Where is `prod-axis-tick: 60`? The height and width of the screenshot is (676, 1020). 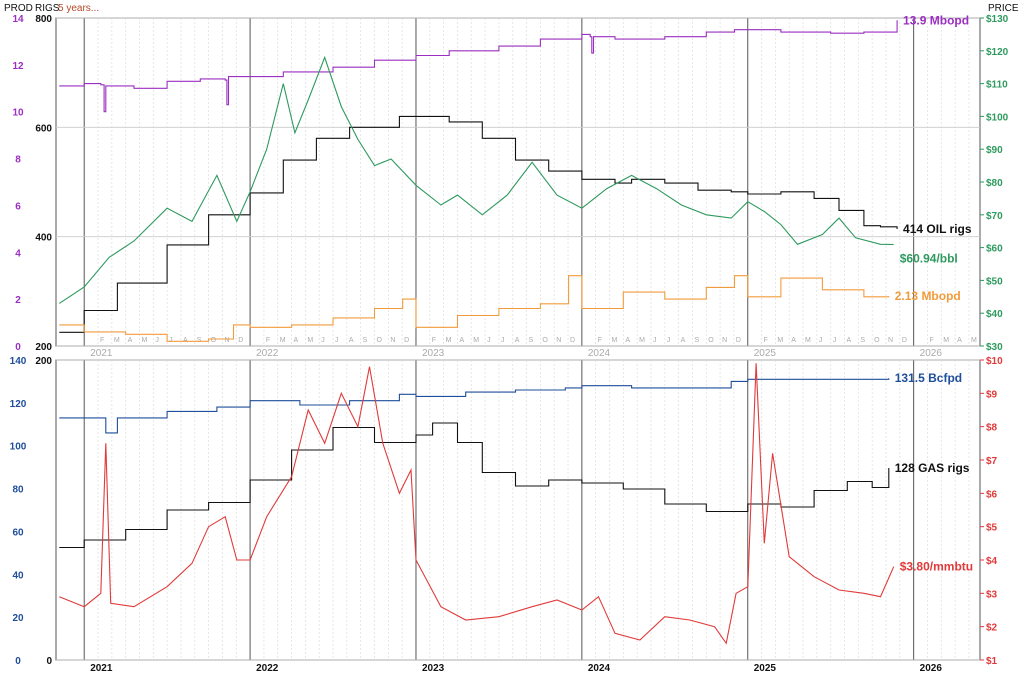
prod-axis-tick: 60 is located at coordinates (18, 532).